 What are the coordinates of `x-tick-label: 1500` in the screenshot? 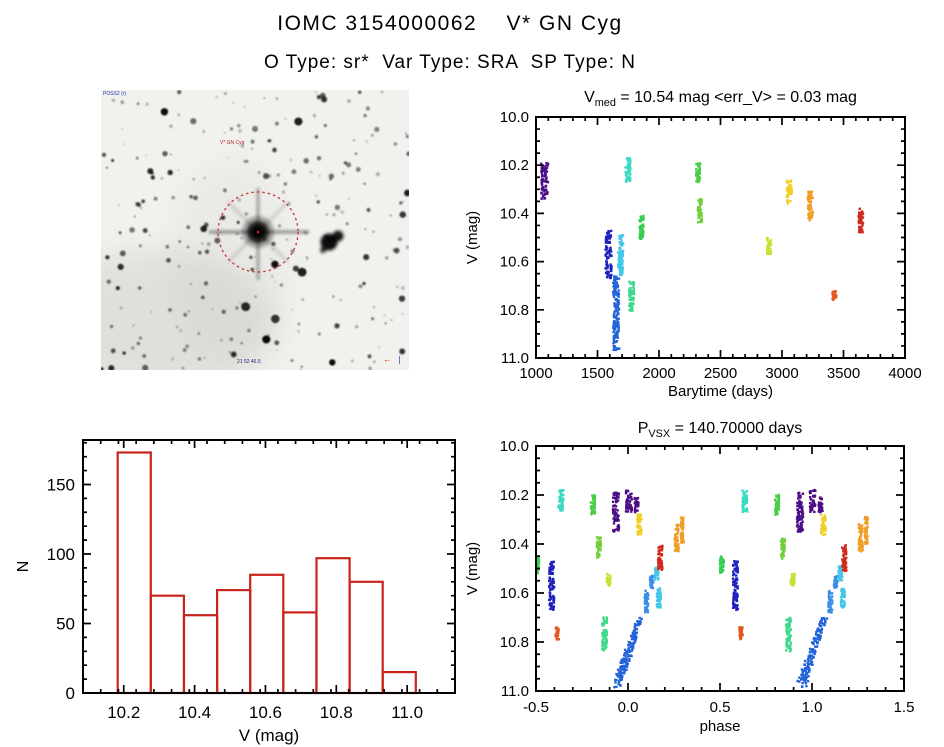 It's located at (597, 373).